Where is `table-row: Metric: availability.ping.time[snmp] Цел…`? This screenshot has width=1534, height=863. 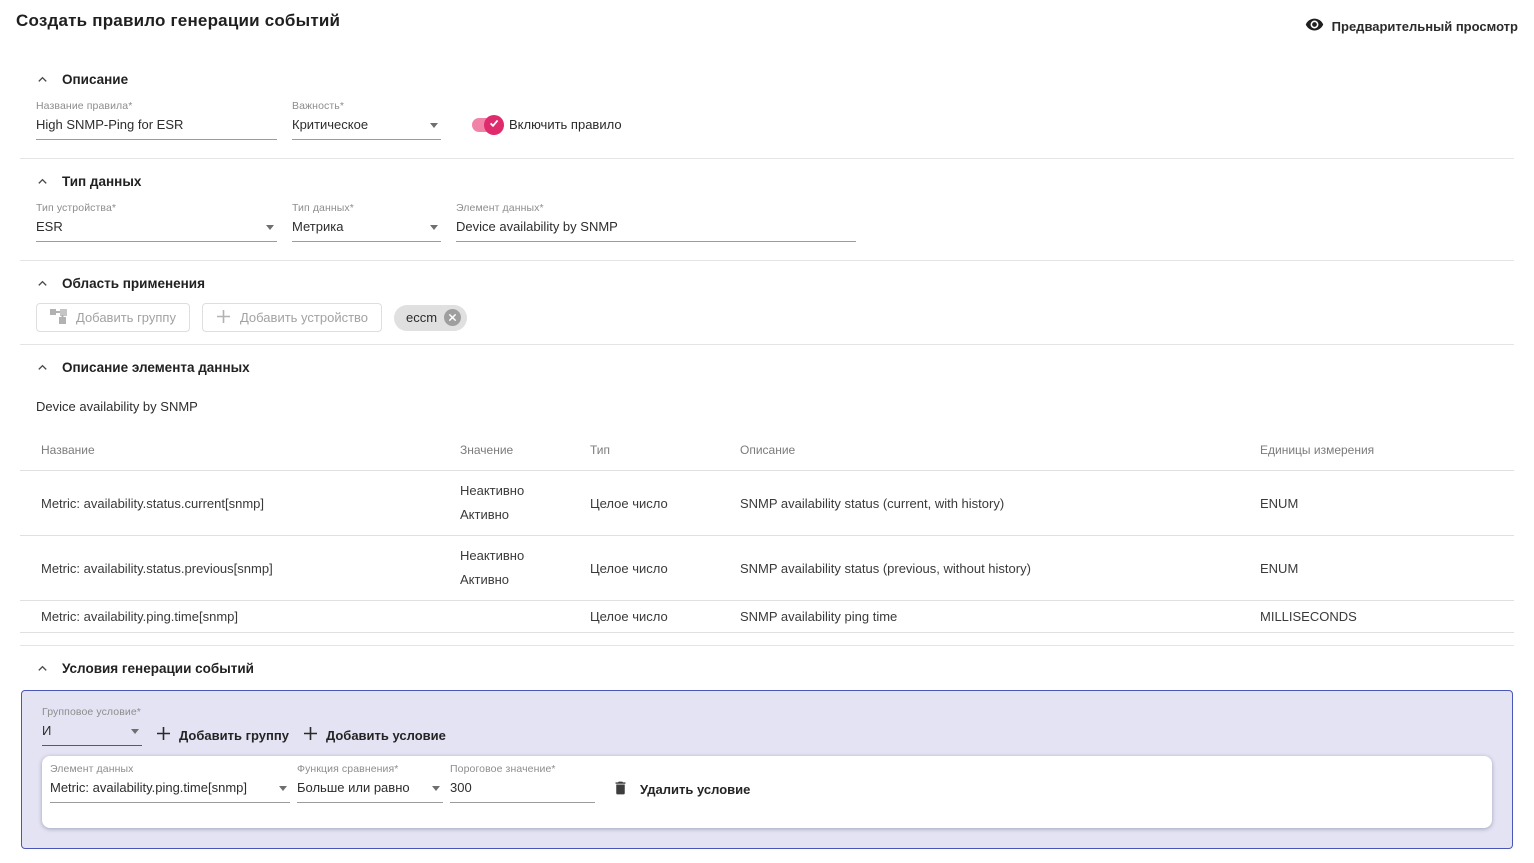 table-row: Metric: availability.ping.time[snmp] Цел… is located at coordinates (767, 616).